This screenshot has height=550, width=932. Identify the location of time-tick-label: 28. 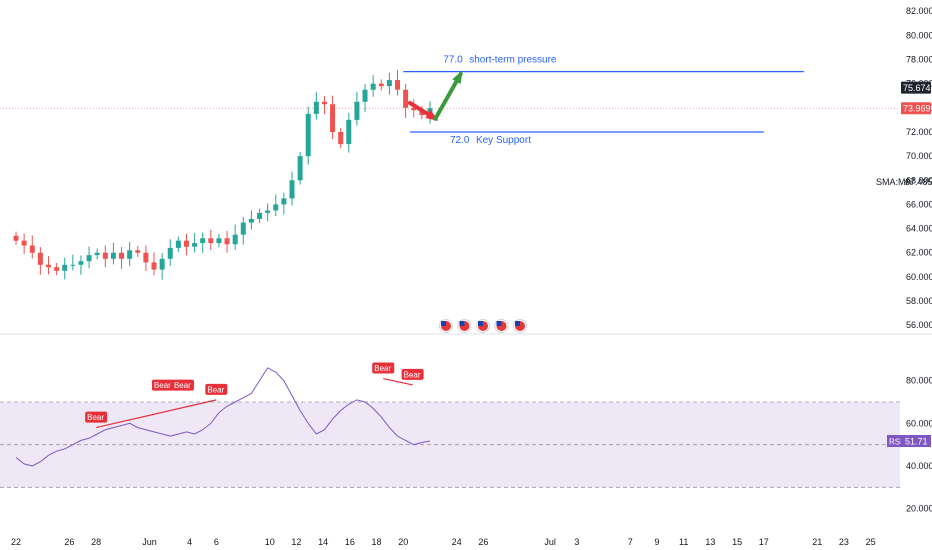
(96, 542).